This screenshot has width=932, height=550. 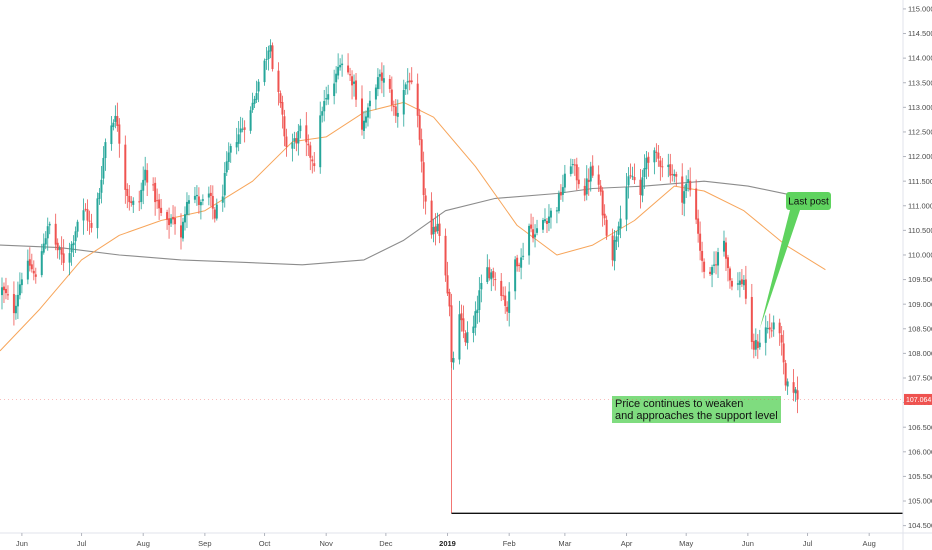 What do you see at coordinates (920, 451) in the screenshot?
I see `y-tick-label: 106.000` at bounding box center [920, 451].